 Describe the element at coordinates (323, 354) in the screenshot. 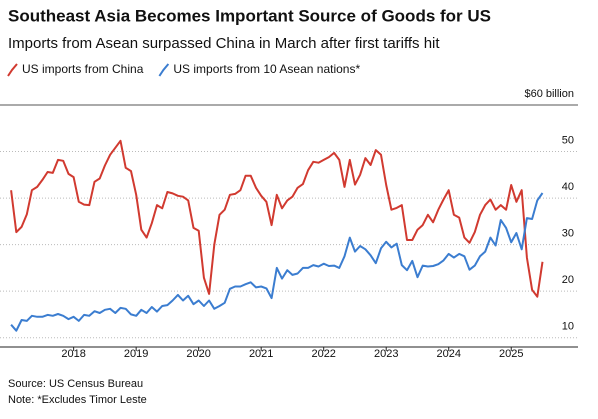

I see `x-tick-label: 2022` at that location.